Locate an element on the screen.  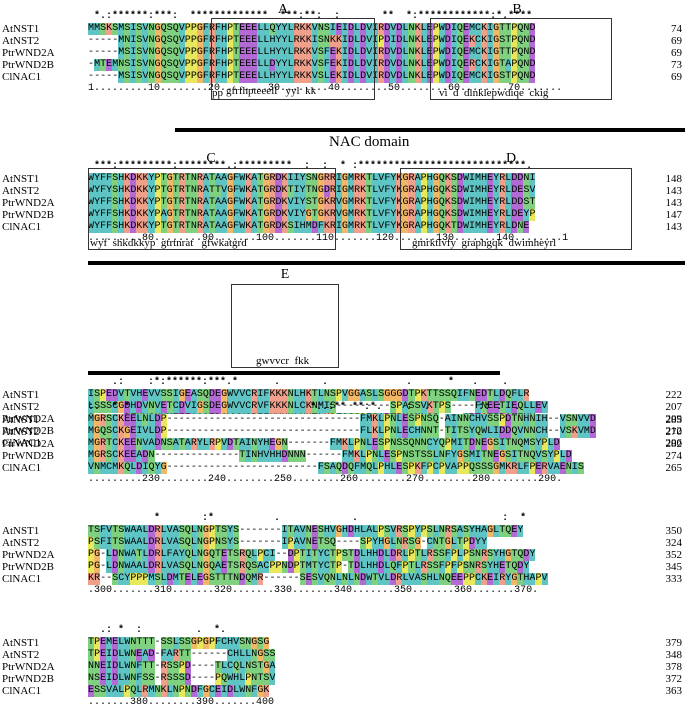
sequence-name: PtrWND2B is located at coordinates (28, 456).